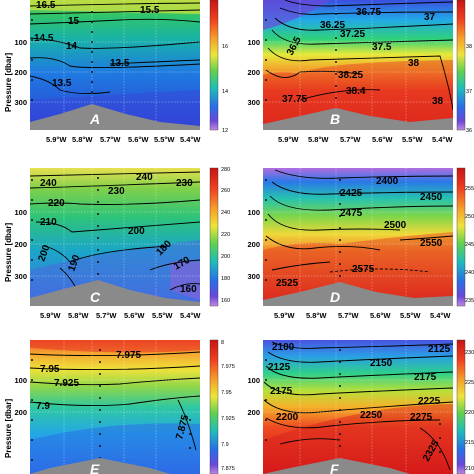 This screenshot has width=474, height=474. Describe the element at coordinates (279, 367) in the screenshot. I see `contour-label-f-2125b: 2125` at that location.